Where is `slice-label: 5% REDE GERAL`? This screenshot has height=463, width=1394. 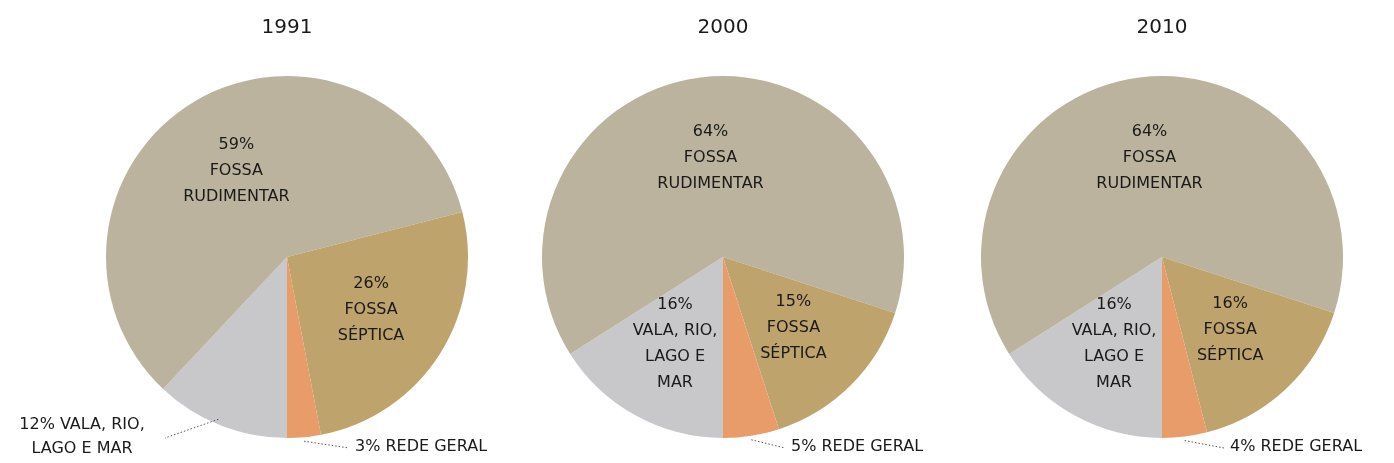
slice-label: 5% REDE GERAL is located at coordinates (857, 446).